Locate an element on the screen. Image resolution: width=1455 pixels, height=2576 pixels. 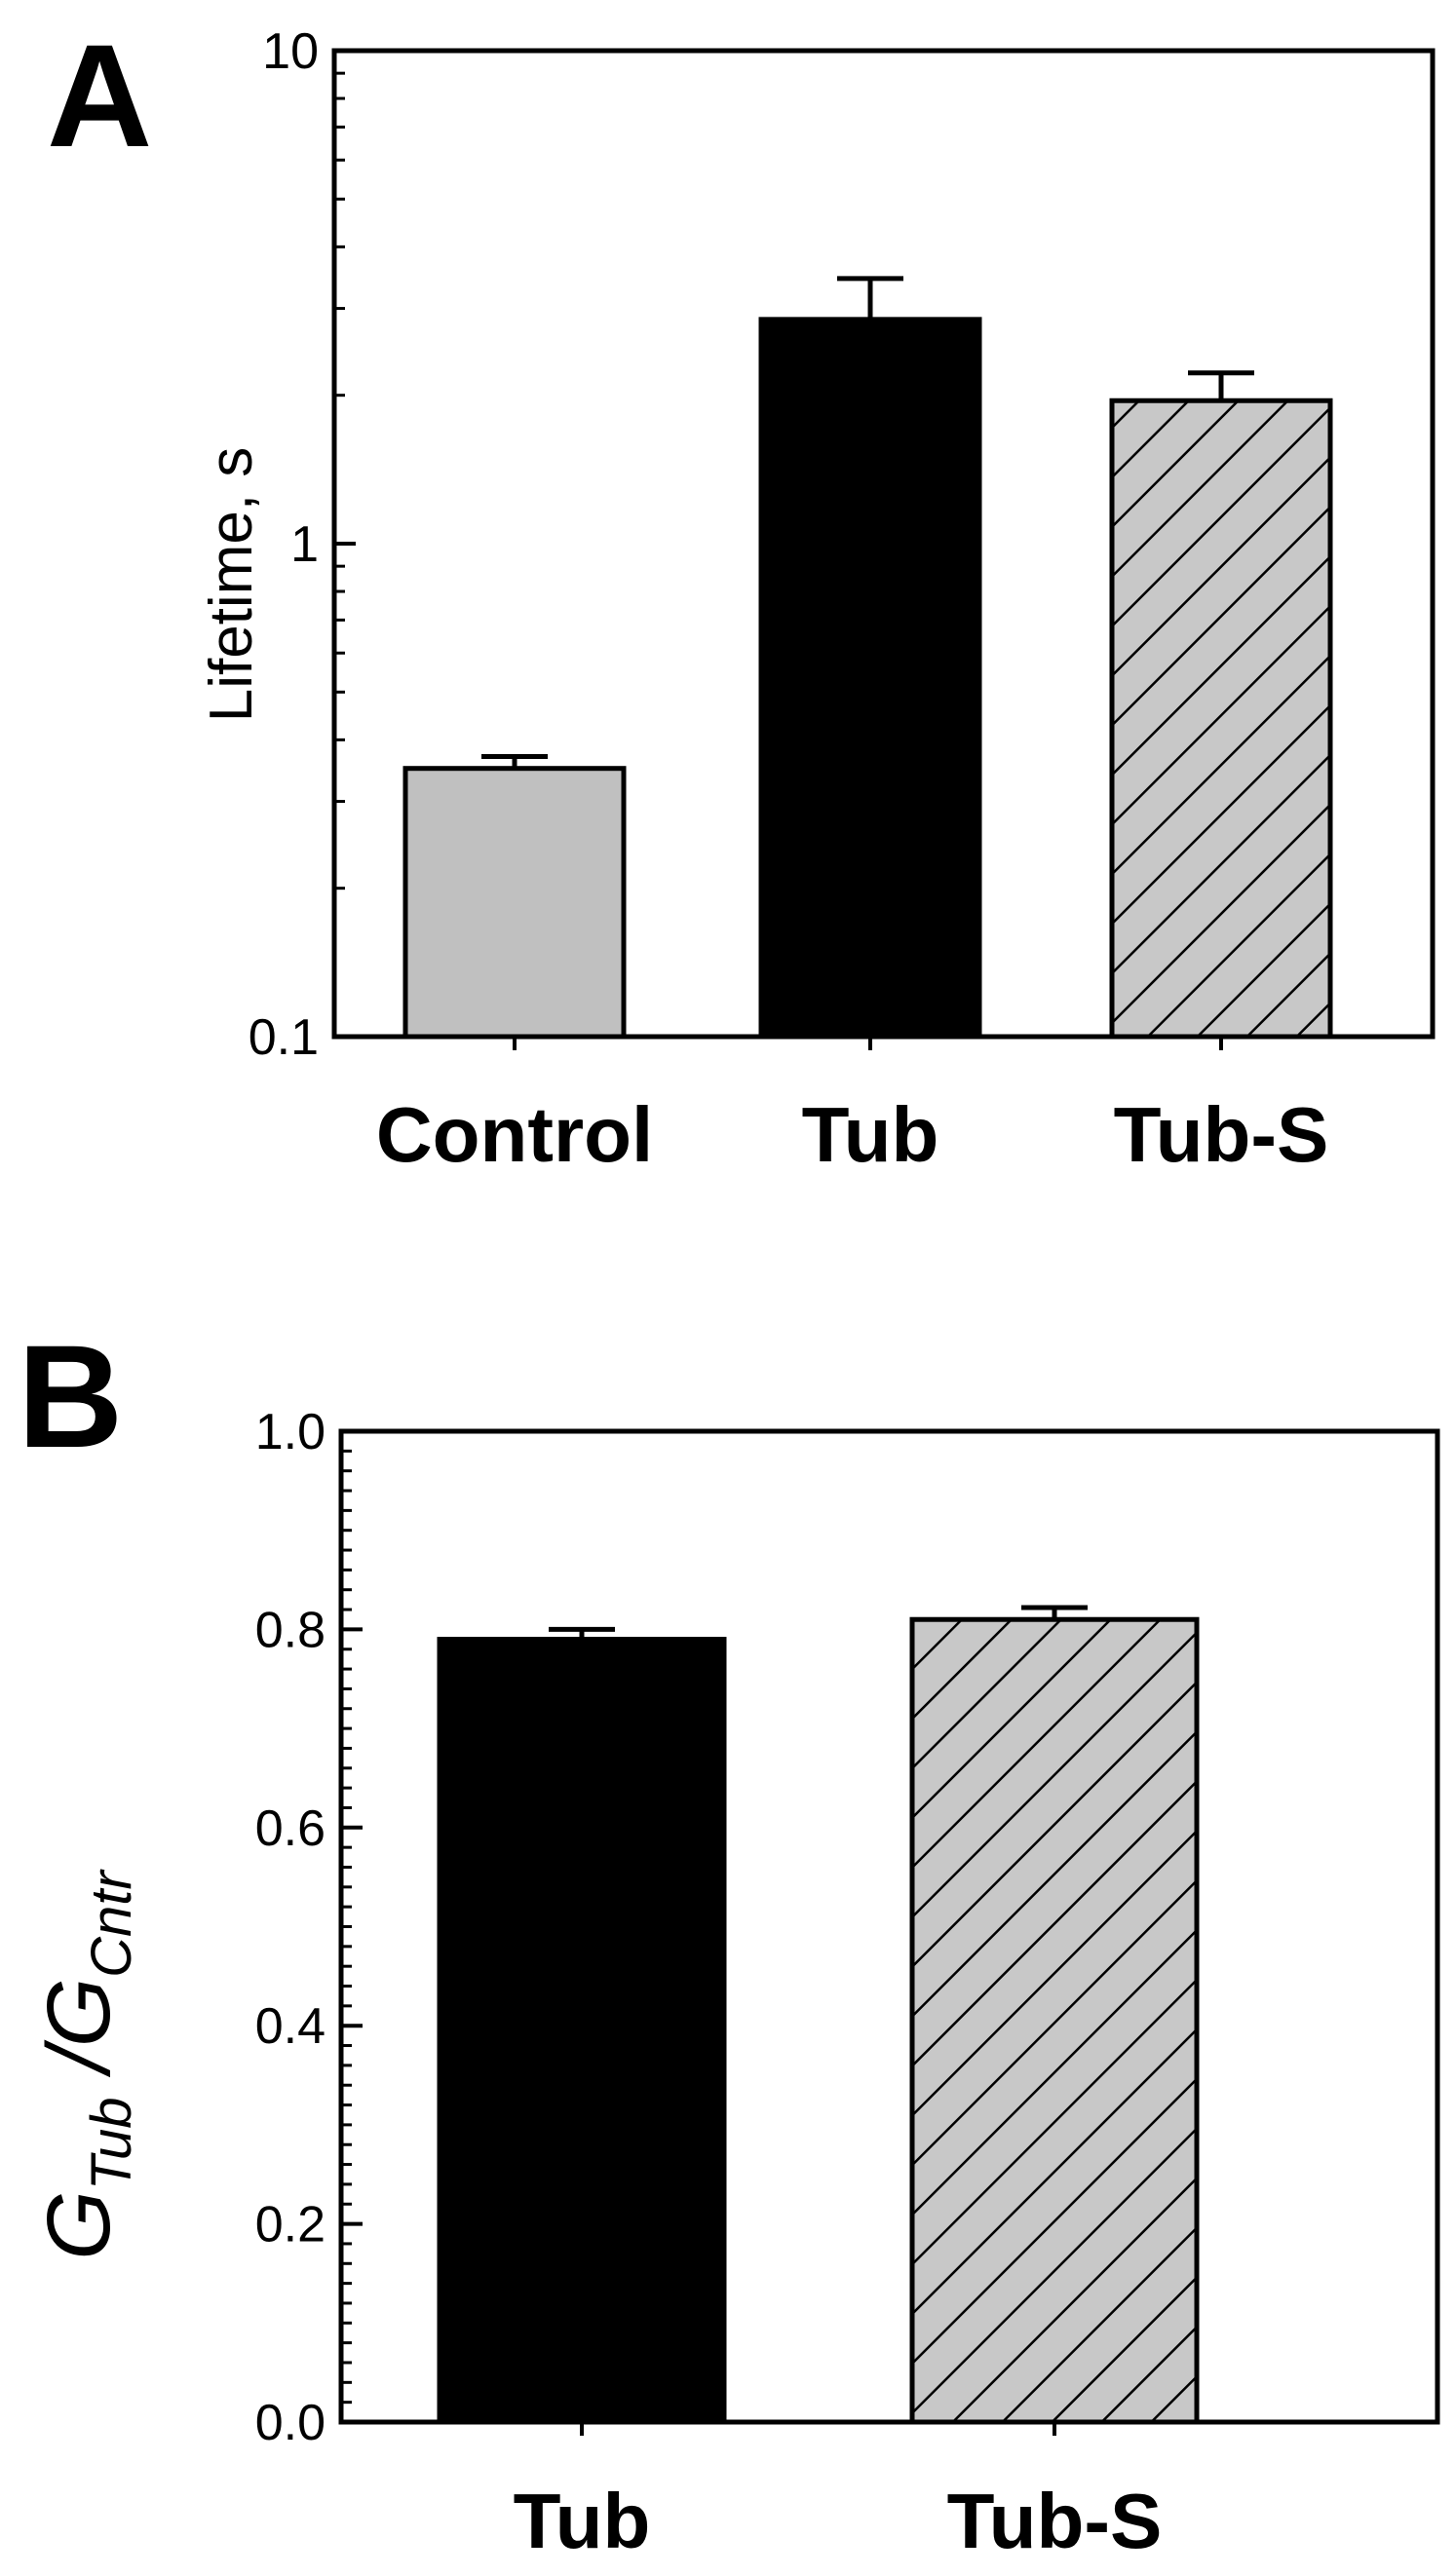
y-axis-label-b: GTub /GCntr is located at coordinates (86, 2064).